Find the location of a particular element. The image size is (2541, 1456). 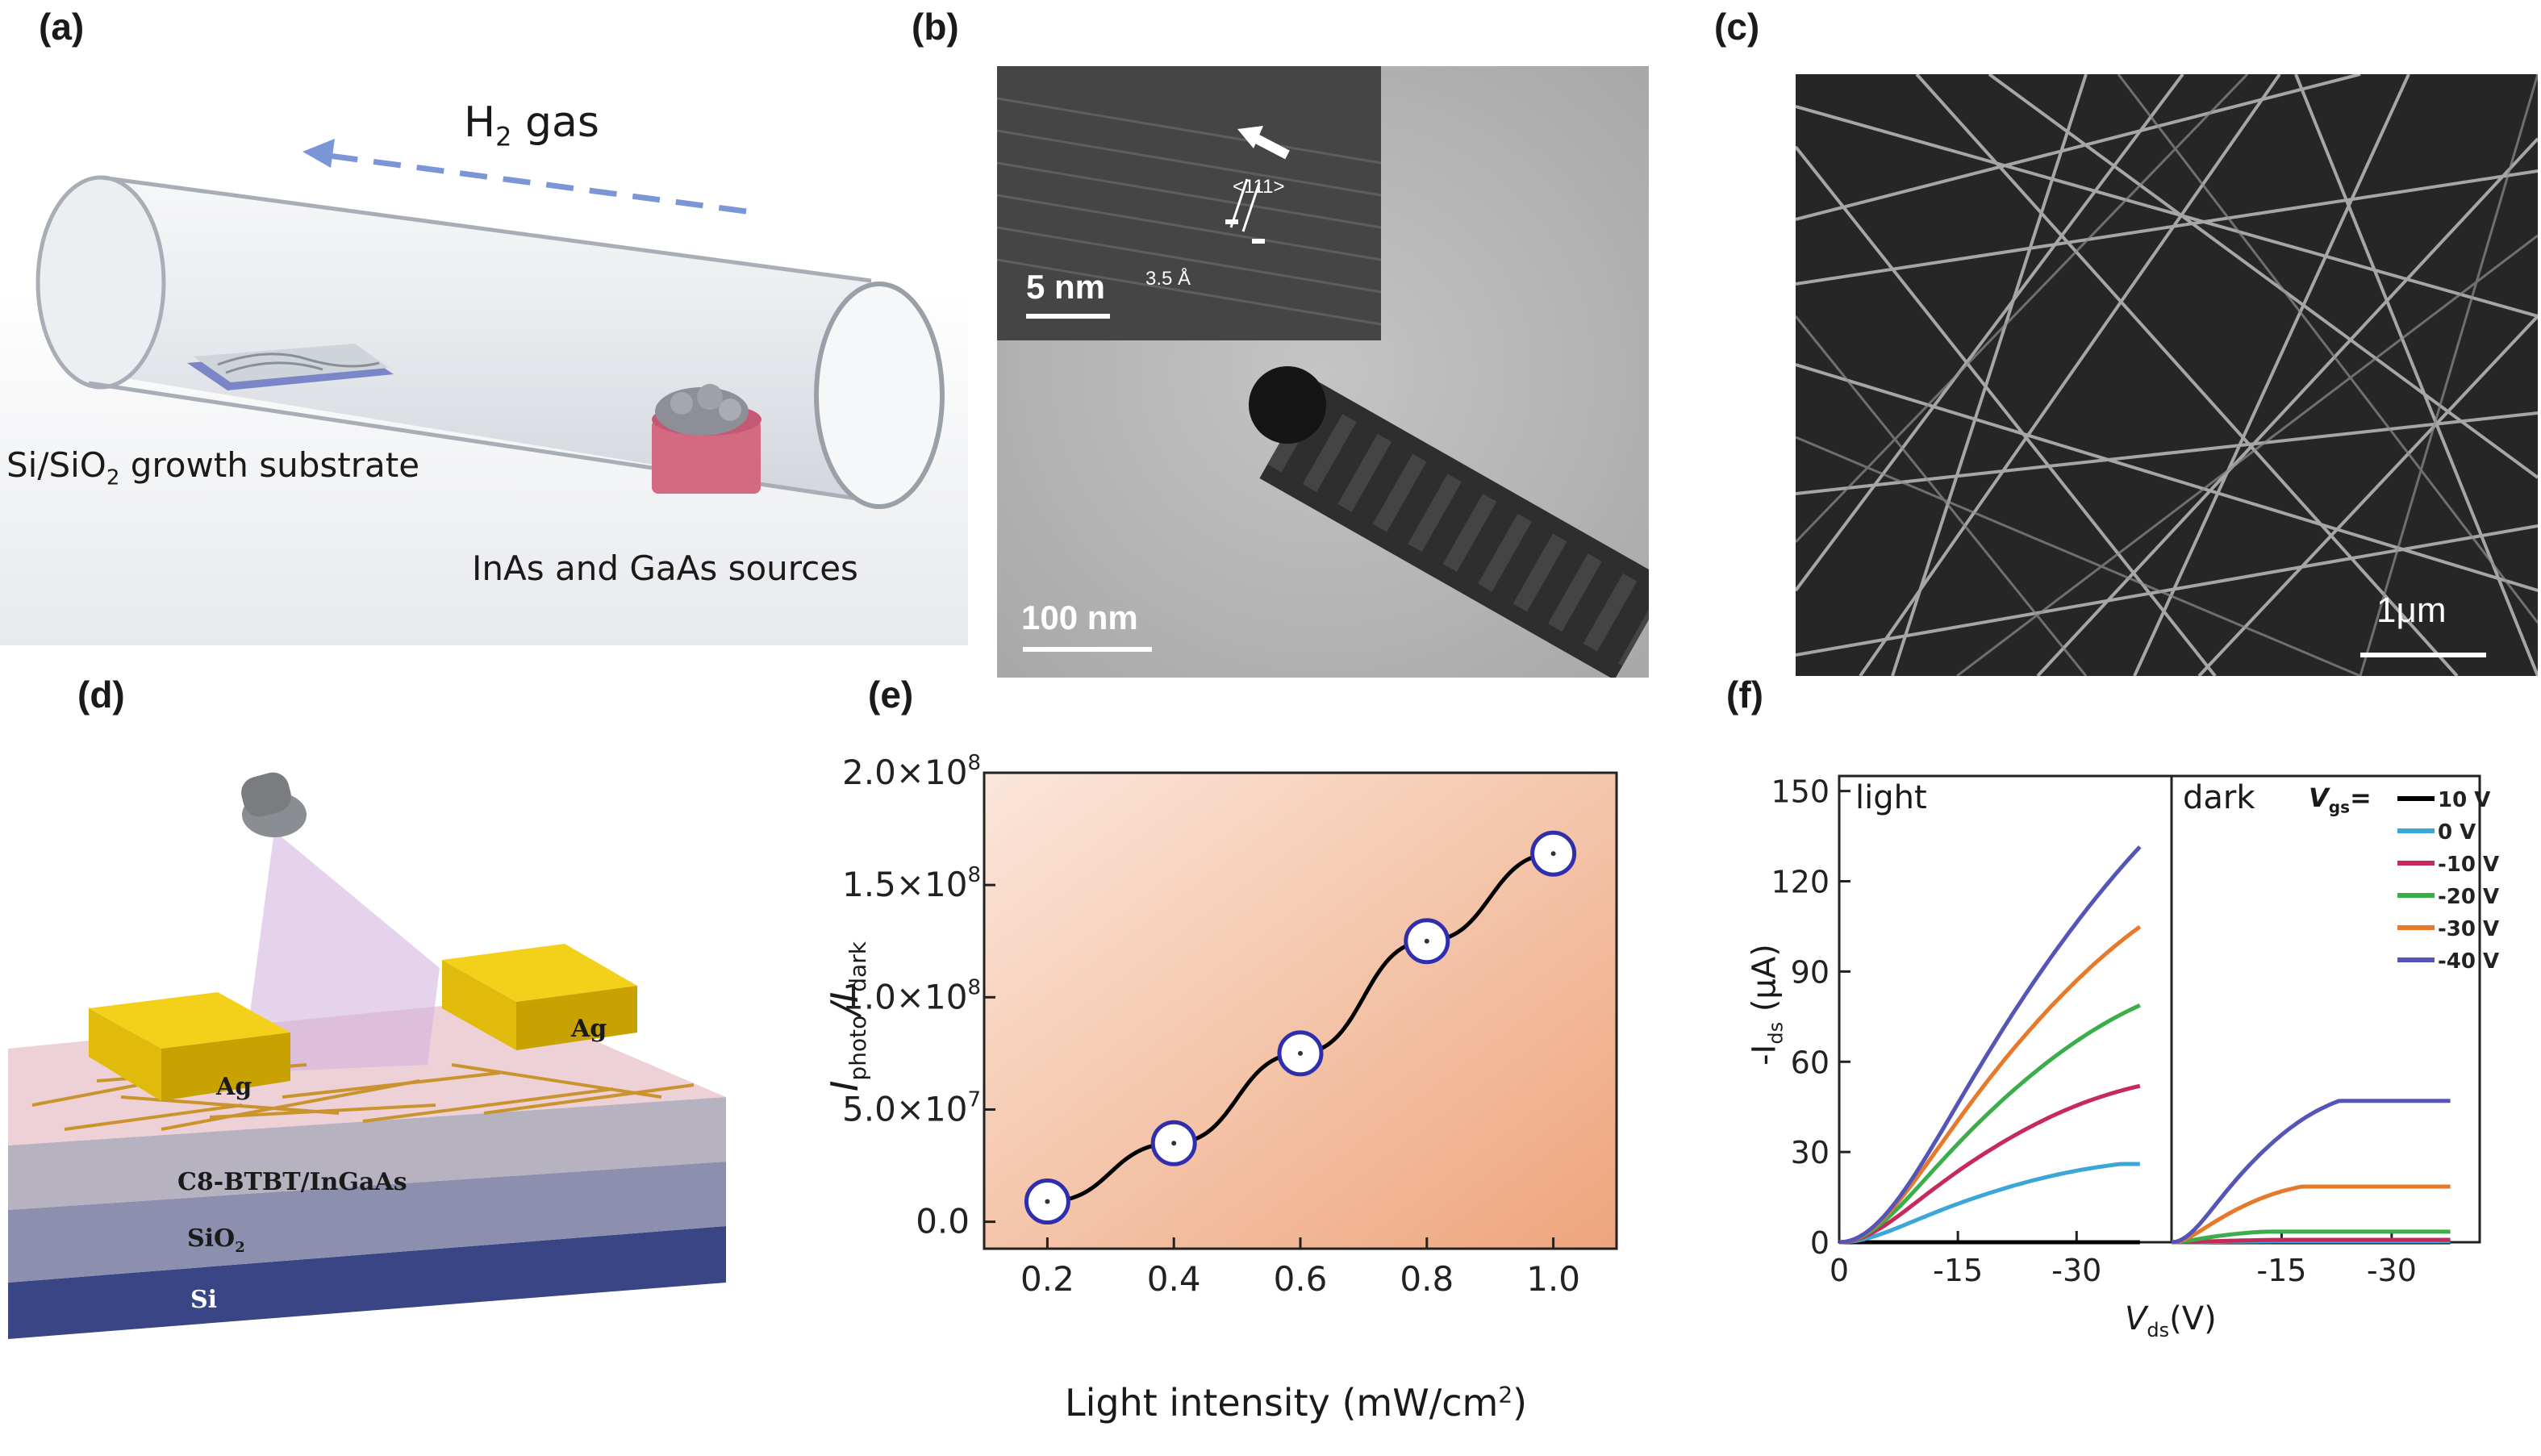

panel-d-device-schematic: Ag Ag C8-BTBT/InGaAs SiO2 Si is located at coordinates (403, 1049).